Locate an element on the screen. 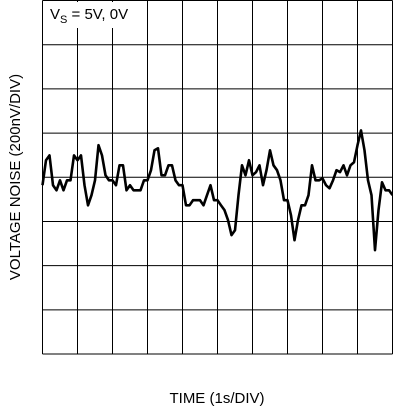 The width and height of the screenshot is (393, 412). annotation-background is located at coordinates (82, 15).